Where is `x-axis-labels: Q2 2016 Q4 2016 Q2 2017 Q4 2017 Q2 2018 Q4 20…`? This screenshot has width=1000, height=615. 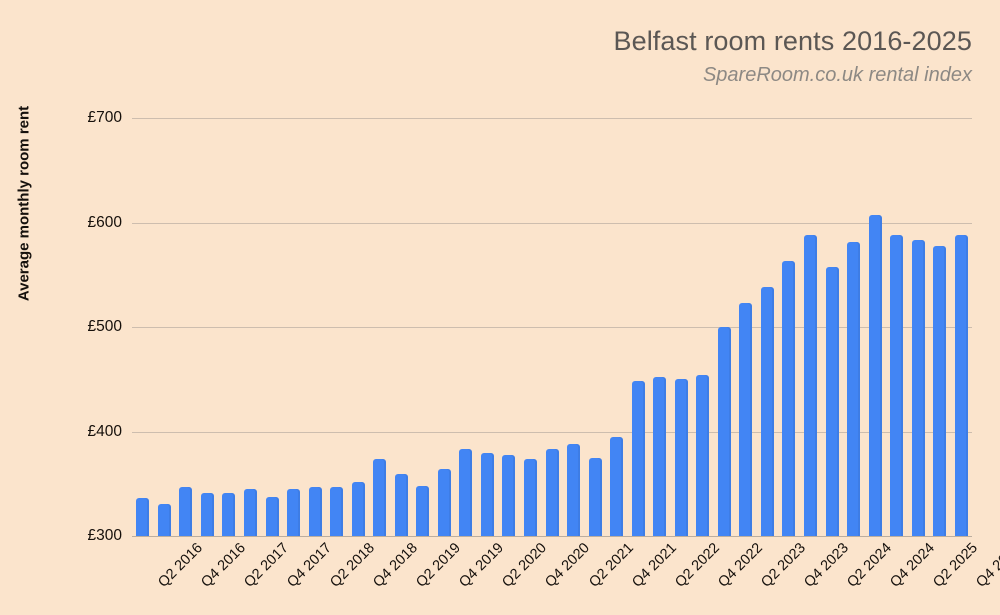 x-axis-labels: Q2 2016 Q4 2016 Q2 2017 Q4 2017 Q2 2018 Q4 20… is located at coordinates (566, 577).